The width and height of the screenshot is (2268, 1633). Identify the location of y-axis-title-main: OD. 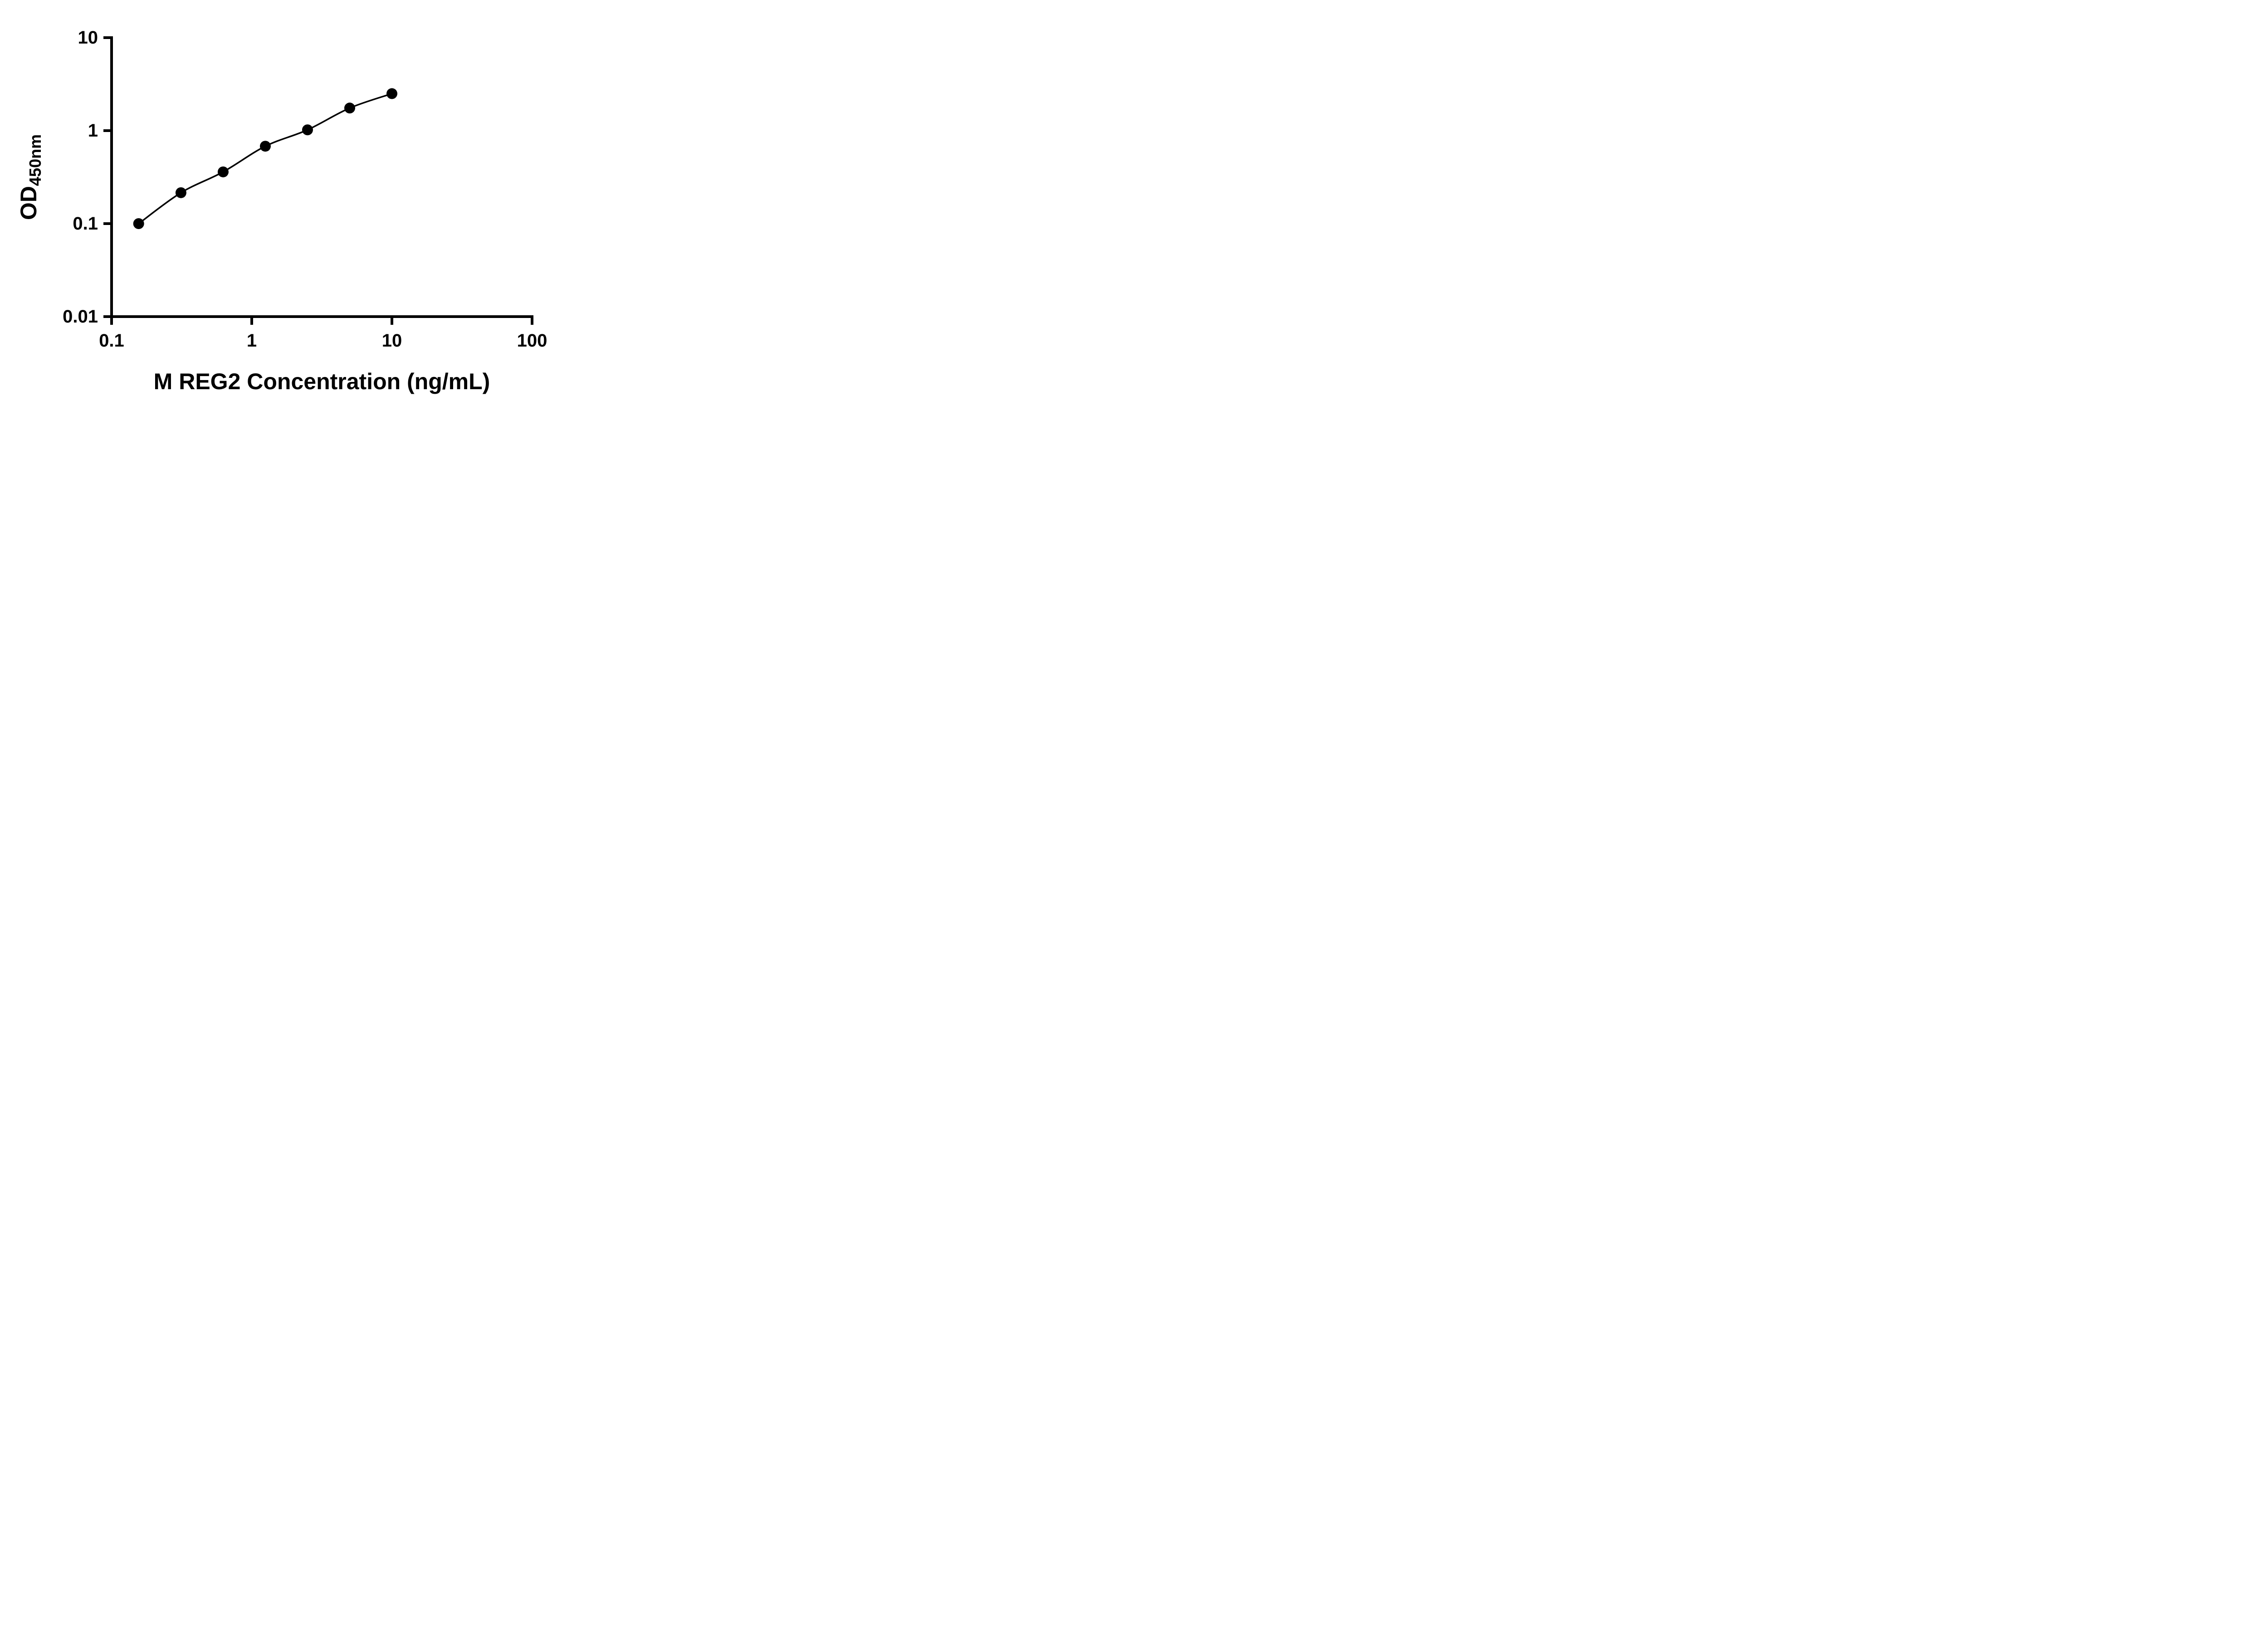
(29, 203).